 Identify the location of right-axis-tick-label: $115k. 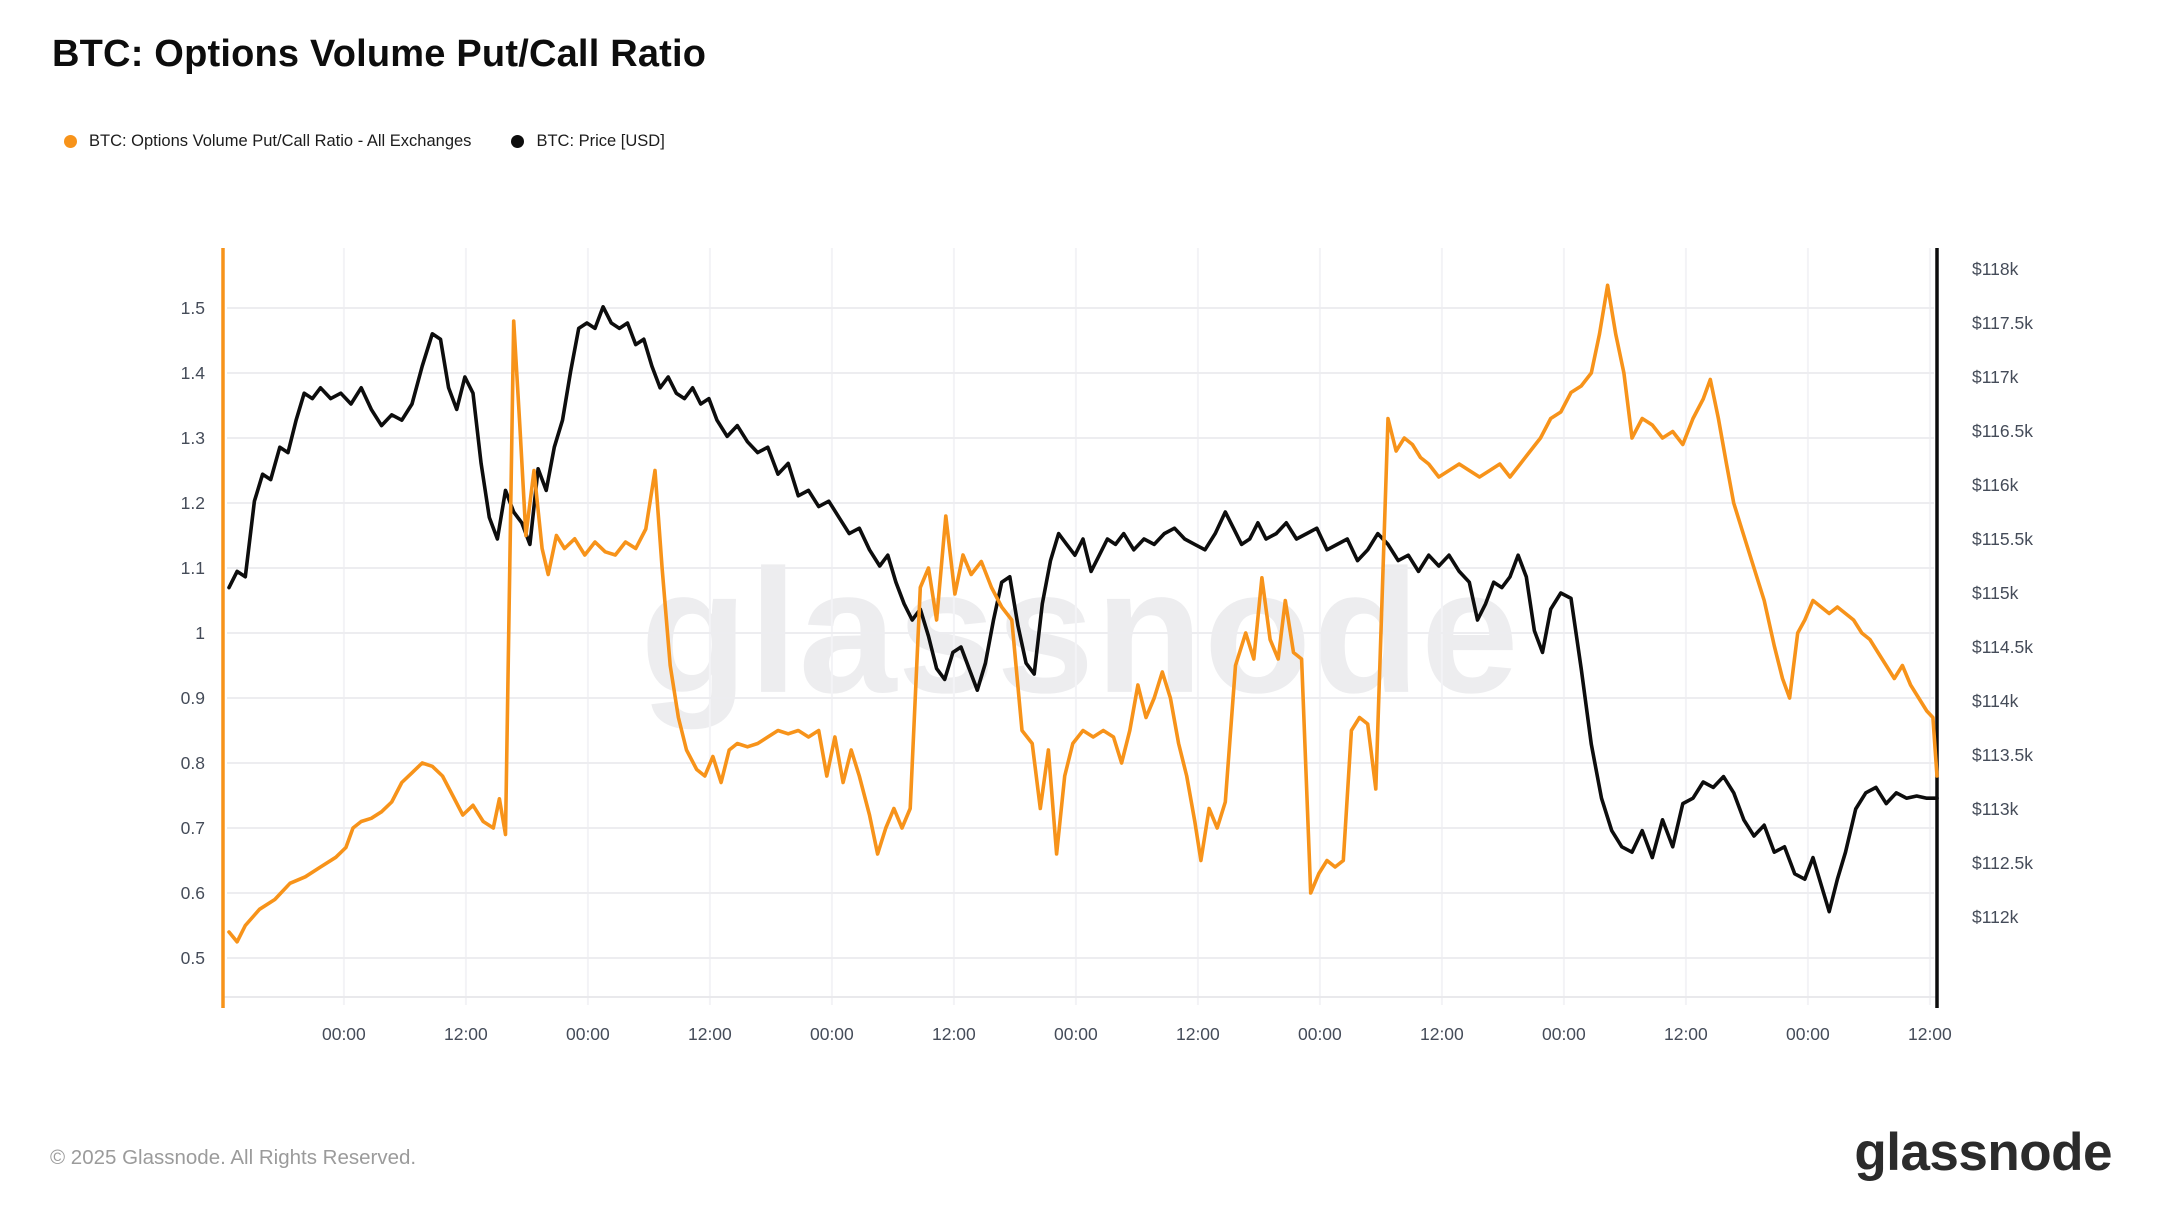
(1995, 593).